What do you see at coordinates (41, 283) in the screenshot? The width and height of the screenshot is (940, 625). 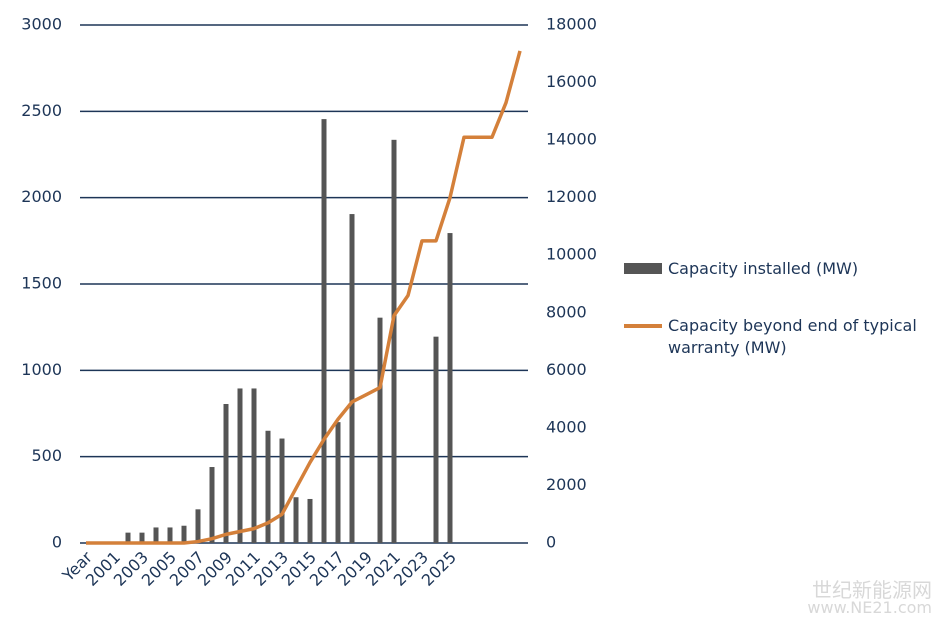 I see `y-tick-label: 1500` at bounding box center [41, 283].